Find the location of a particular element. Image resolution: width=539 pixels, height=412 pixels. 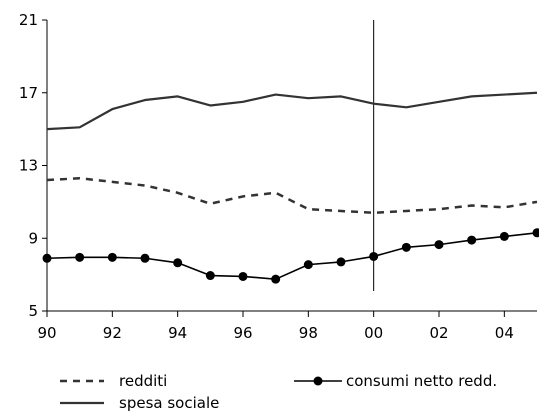

x-tick-label: 02 is located at coordinates (438, 333).